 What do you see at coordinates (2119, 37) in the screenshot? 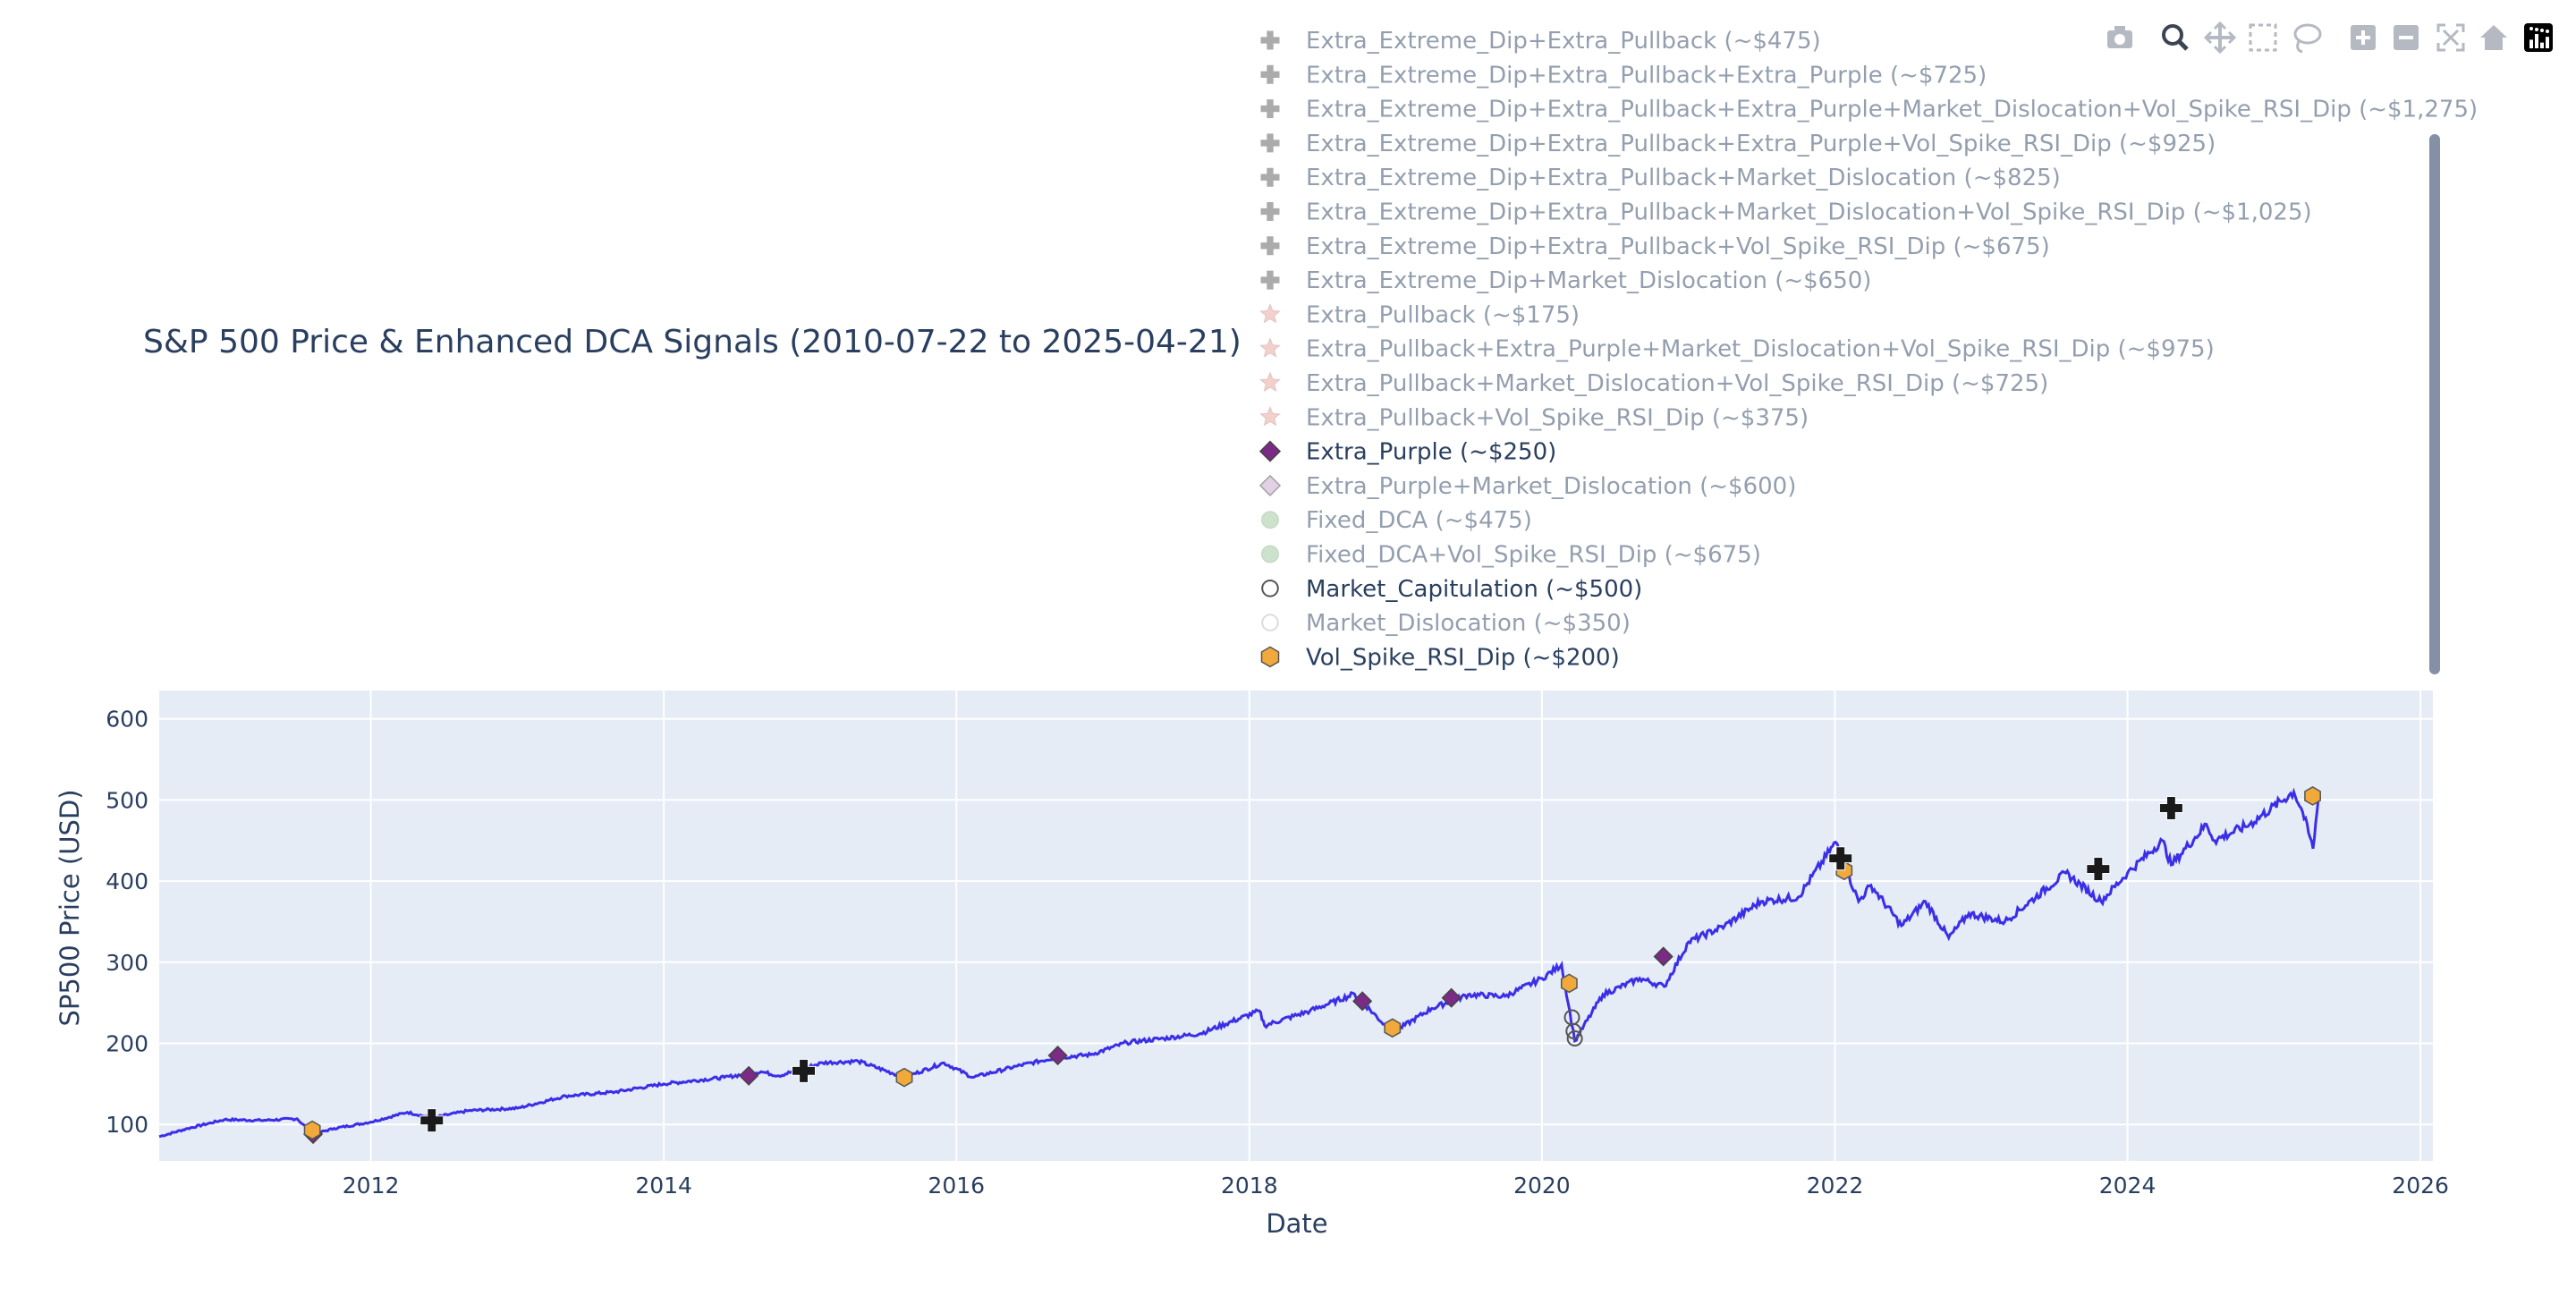
I see `camera-icon` at bounding box center [2119, 37].